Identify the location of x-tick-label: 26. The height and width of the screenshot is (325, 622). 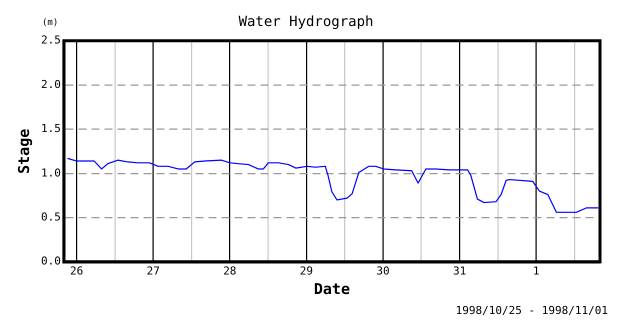
(77, 271).